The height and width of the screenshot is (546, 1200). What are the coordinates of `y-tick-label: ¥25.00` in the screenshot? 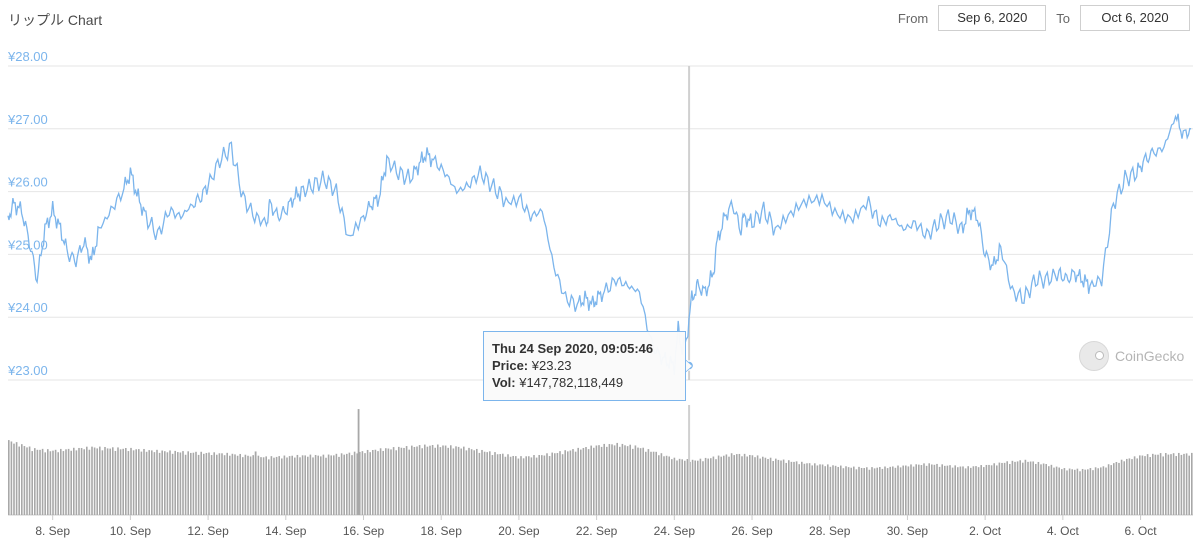 It's located at (27, 244).